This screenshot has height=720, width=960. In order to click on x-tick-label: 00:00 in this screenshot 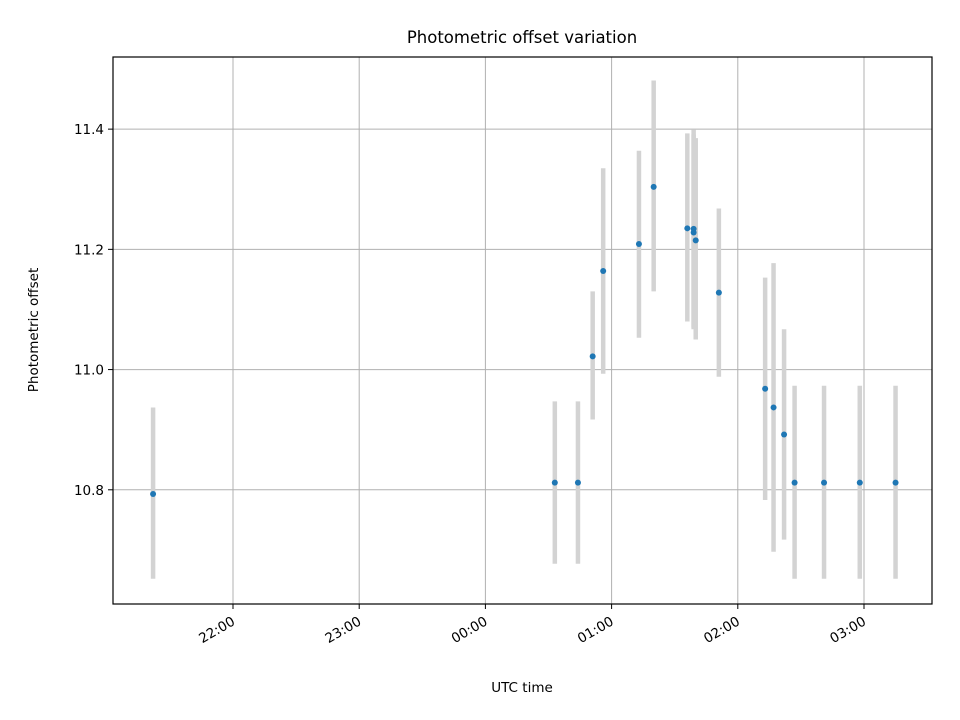, I will do `click(470, 630)`.